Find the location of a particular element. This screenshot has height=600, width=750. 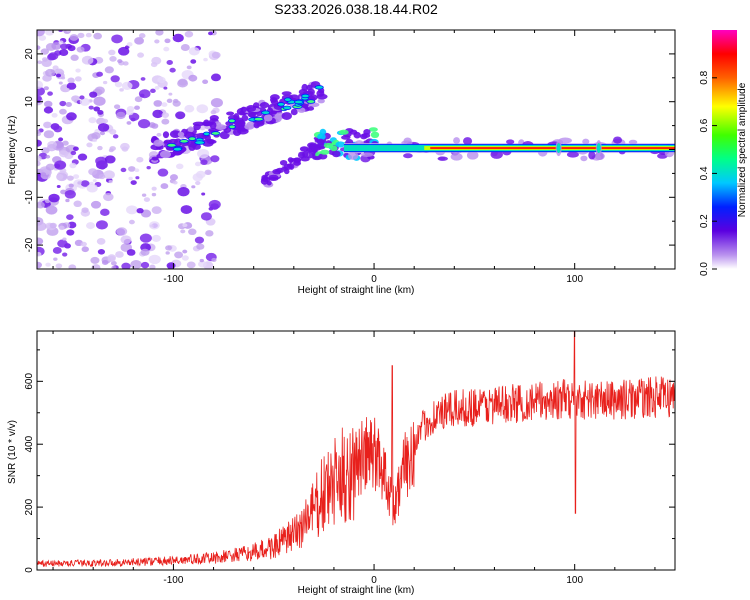

snr-xtick-label: -100 is located at coordinates (173, 580).